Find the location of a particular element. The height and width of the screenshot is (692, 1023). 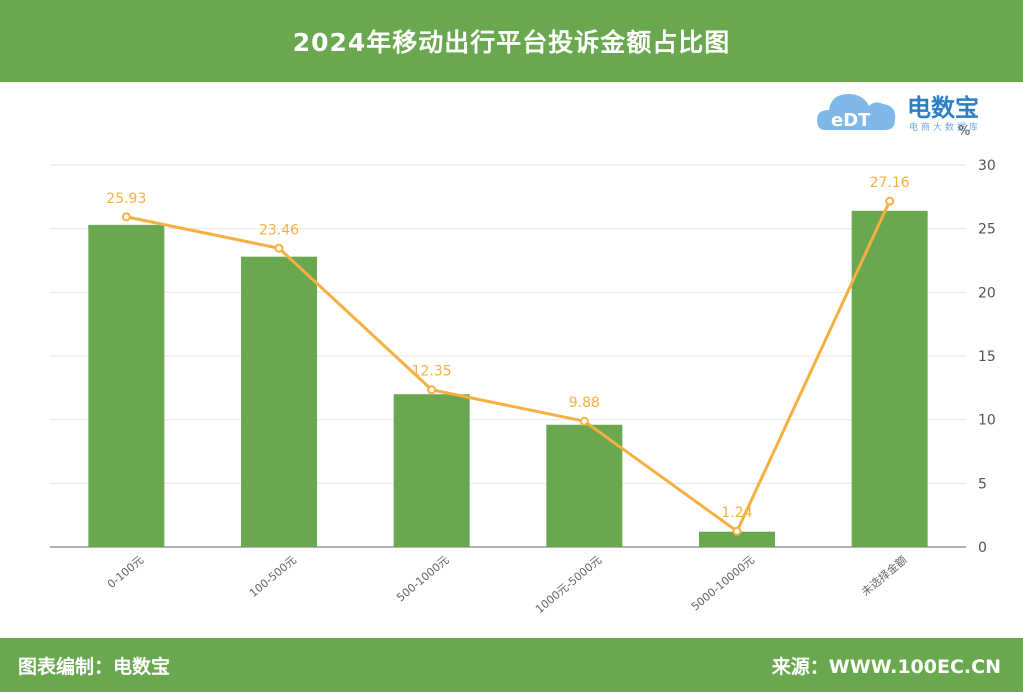

y-tick-label: 15 is located at coordinates (987, 357).